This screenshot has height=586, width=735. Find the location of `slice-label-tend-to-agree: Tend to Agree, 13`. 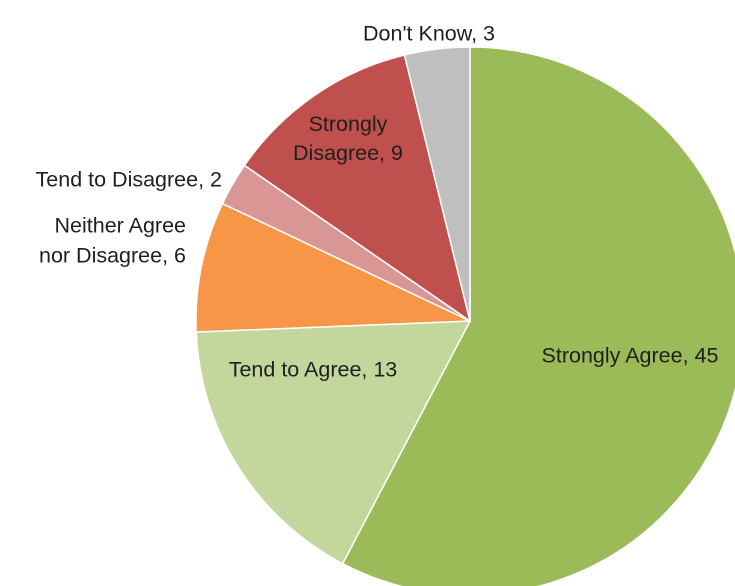

slice-label-tend-to-agree: Tend to Agree, 13 is located at coordinates (313, 370).